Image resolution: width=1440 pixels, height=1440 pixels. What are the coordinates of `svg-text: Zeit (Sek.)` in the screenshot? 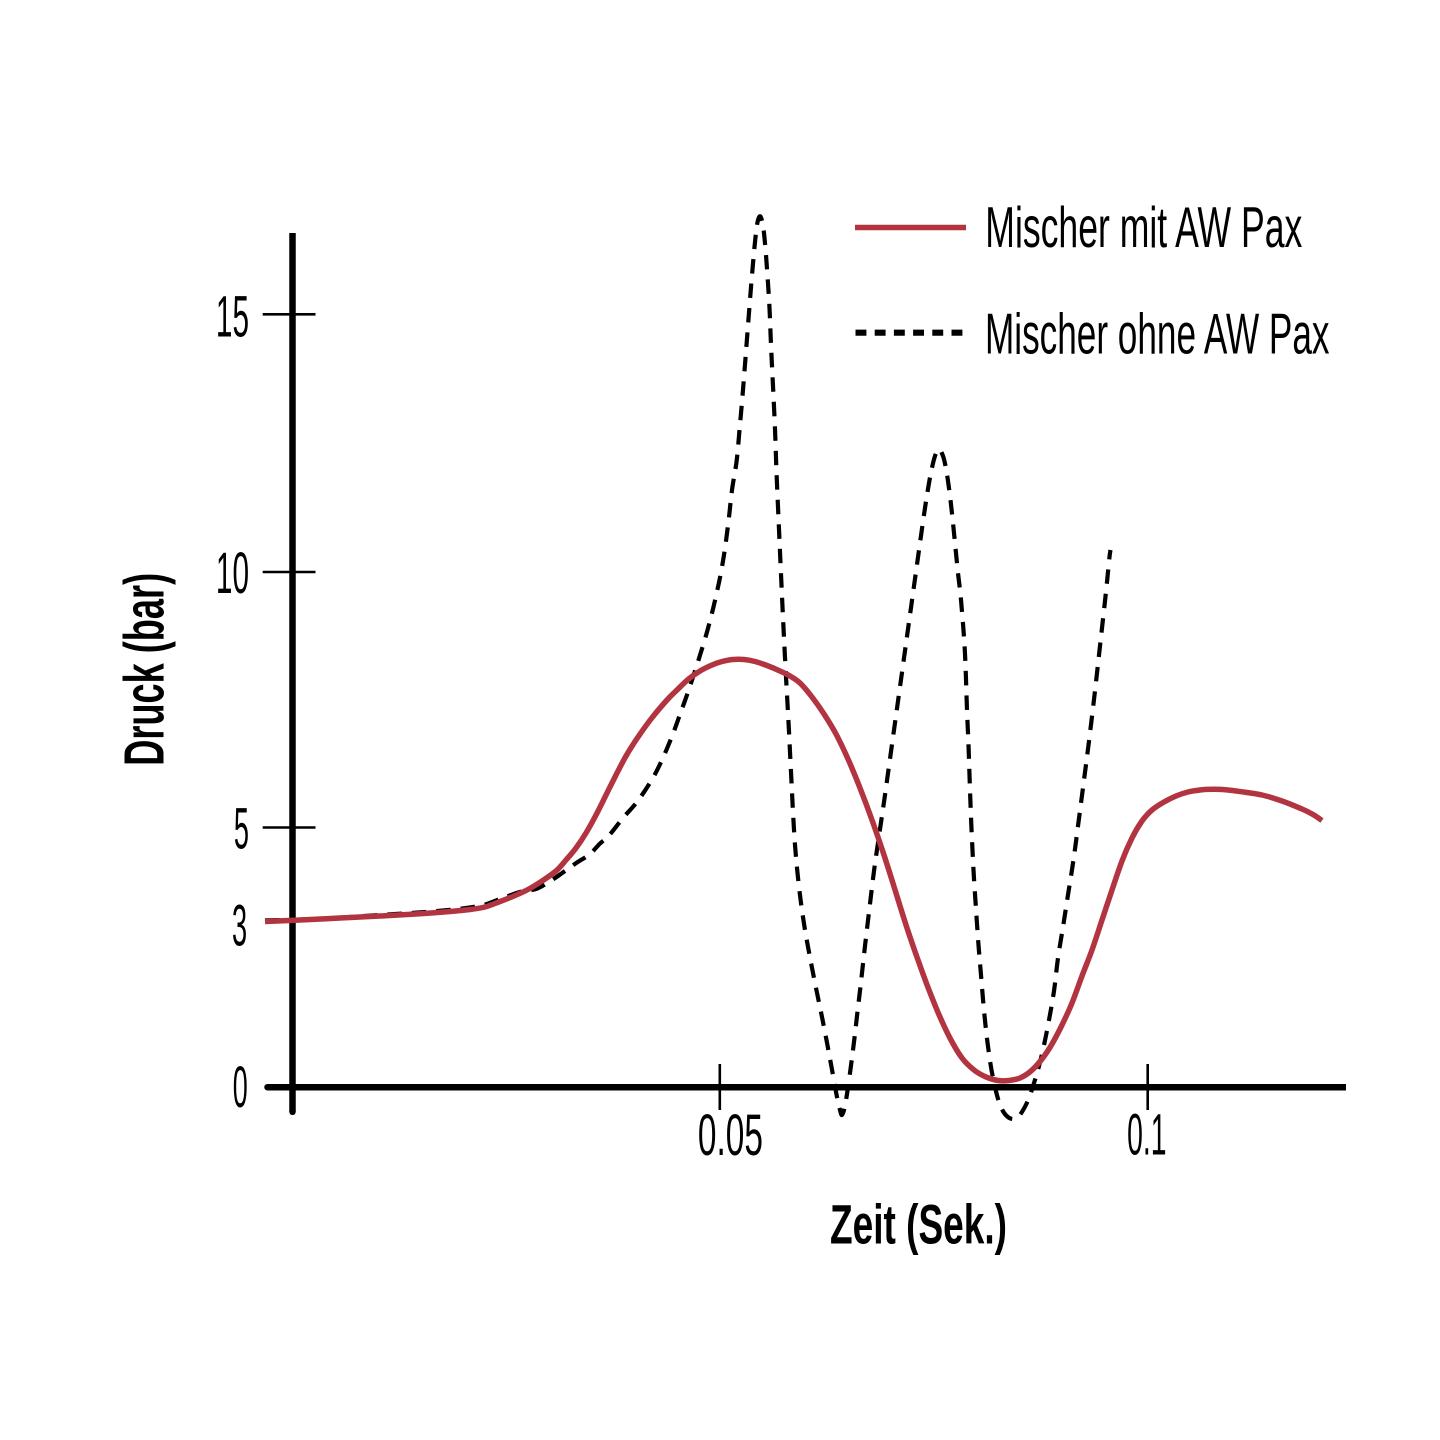 It's located at (918, 1224).